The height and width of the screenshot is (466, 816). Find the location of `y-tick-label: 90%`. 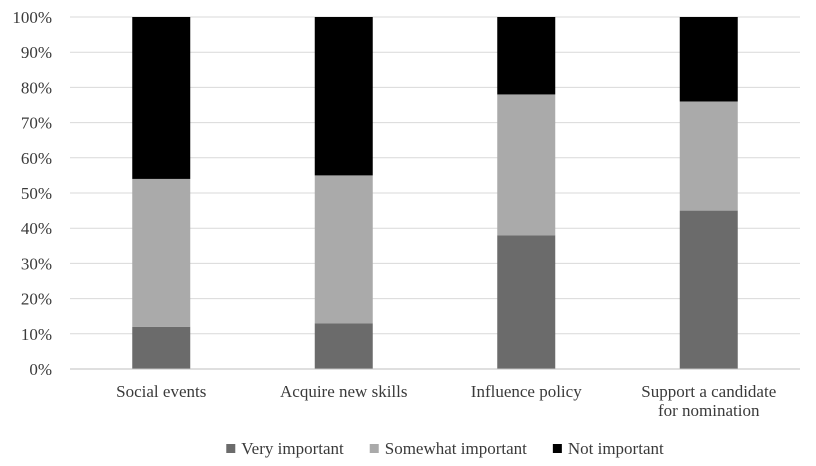

y-tick-label: 90% is located at coordinates (36, 52).